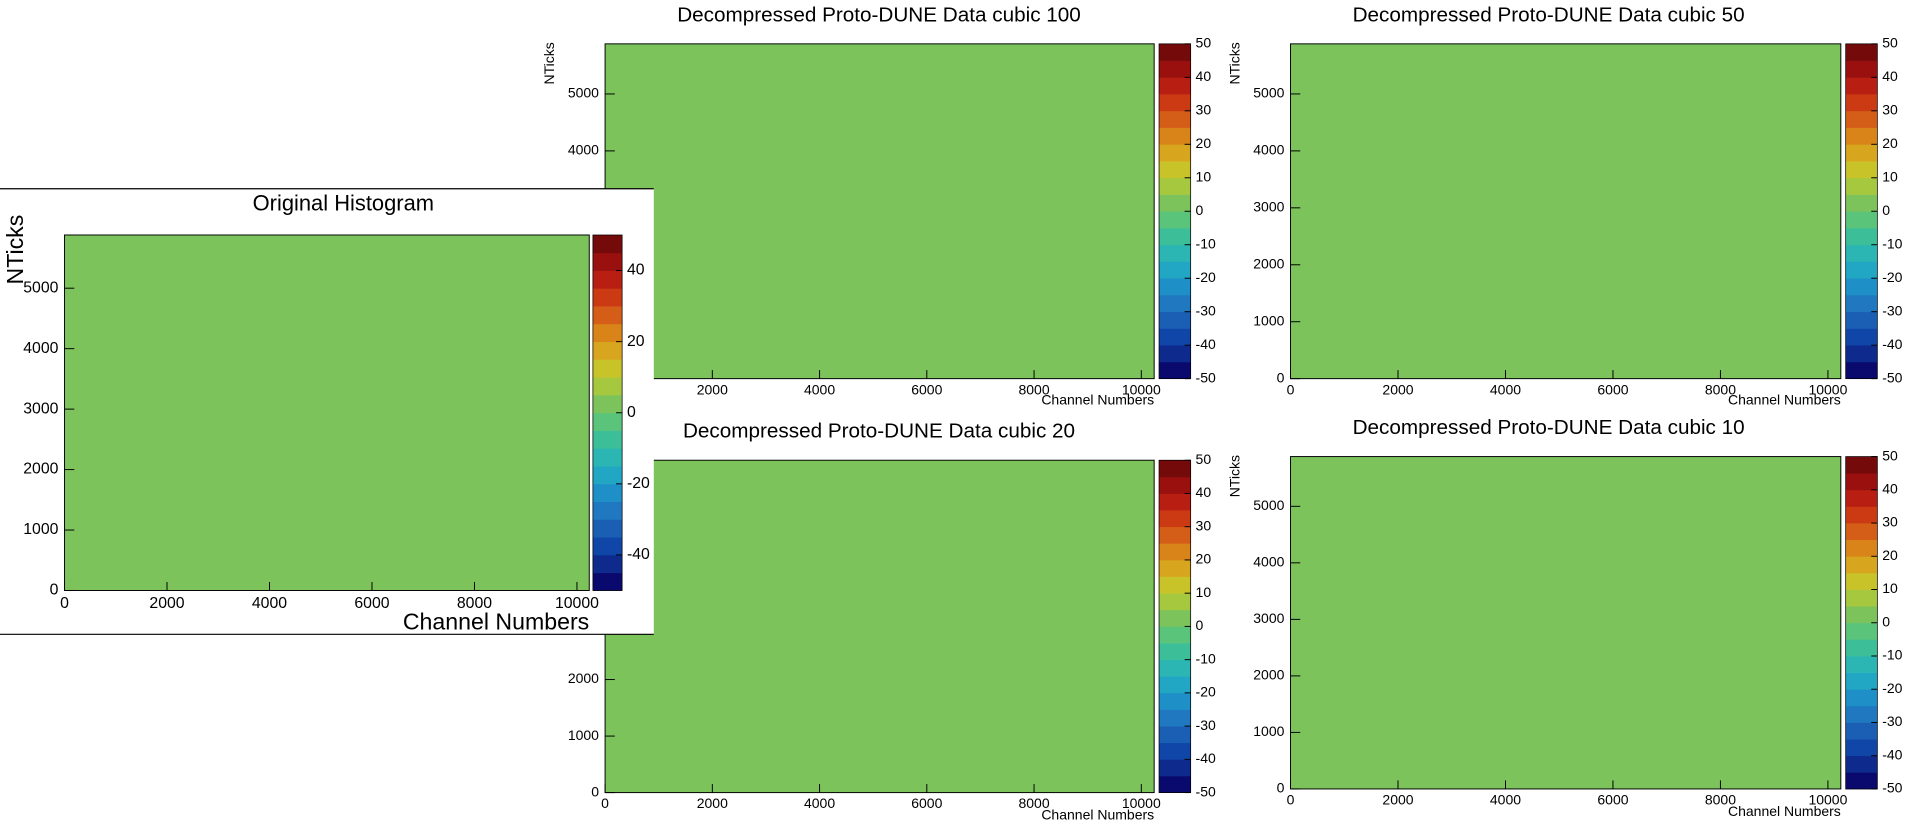  Describe the element at coordinates (1268, 207) in the screenshot. I see `y-tick-label: 3000` at that location.